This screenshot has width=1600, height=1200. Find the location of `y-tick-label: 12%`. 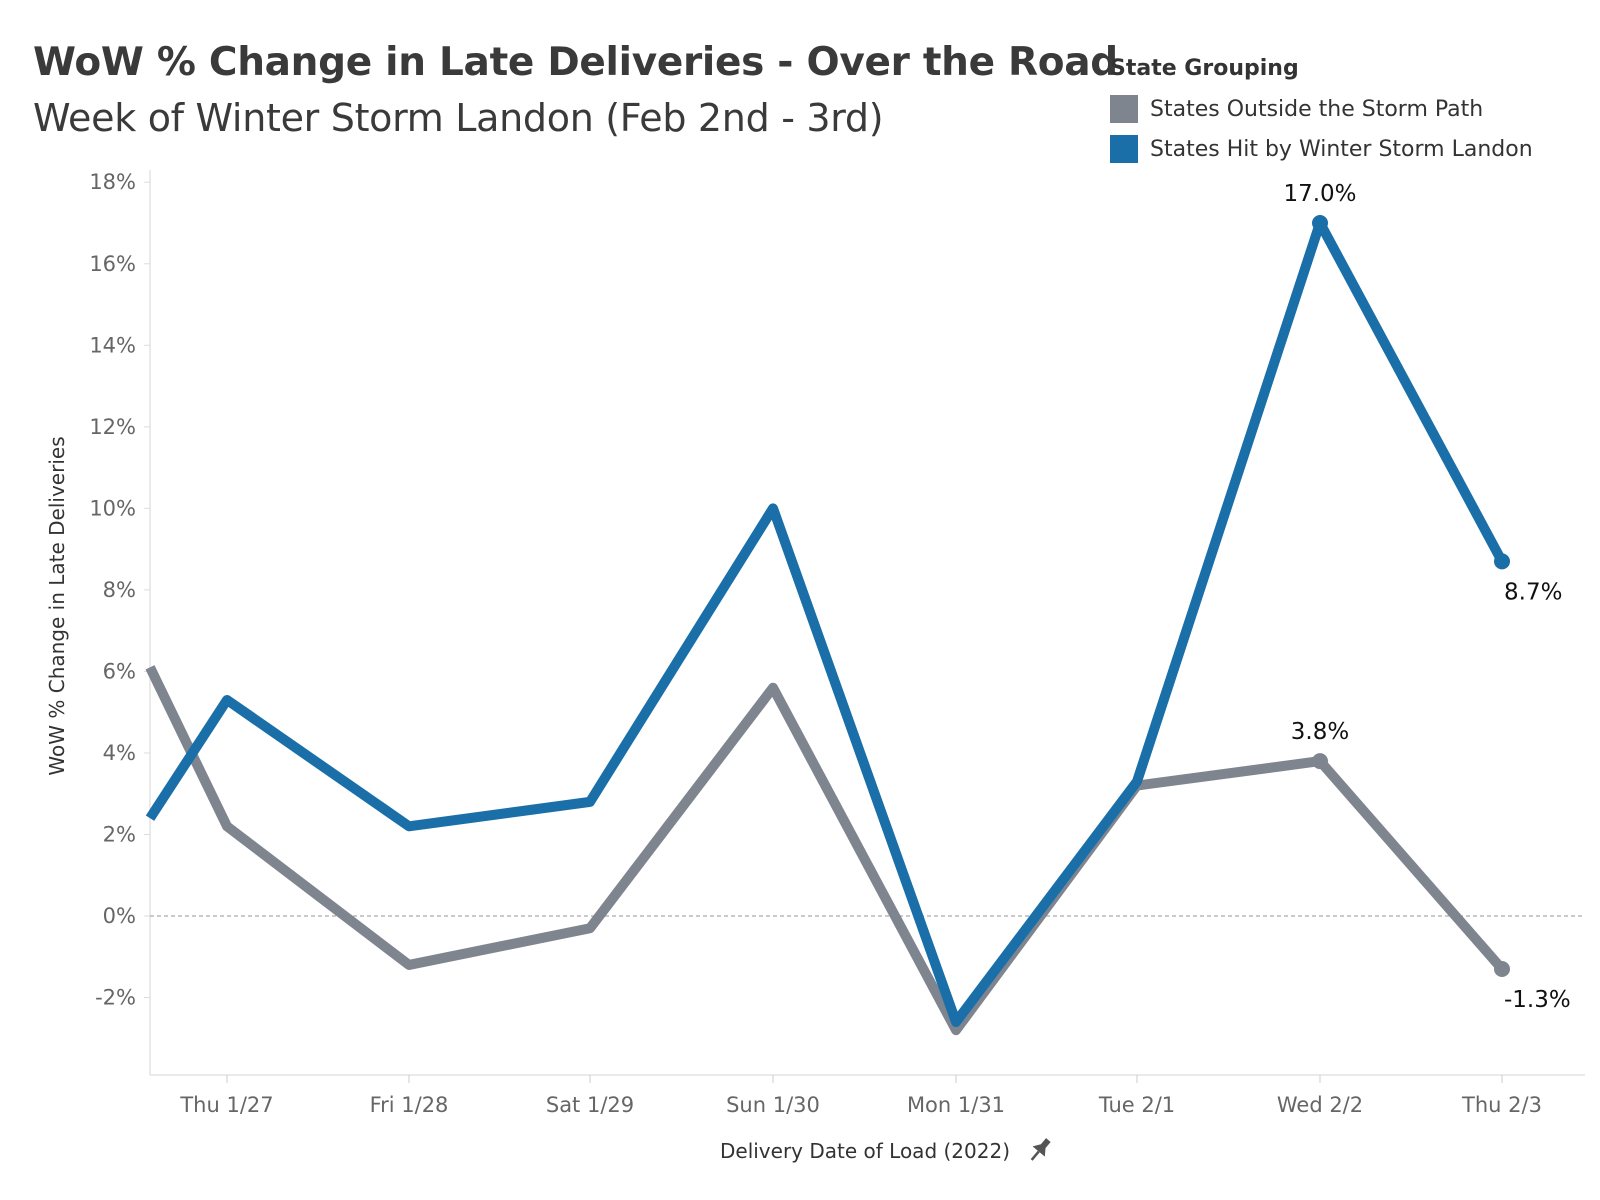

y-tick-label: 12% is located at coordinates (112, 427).